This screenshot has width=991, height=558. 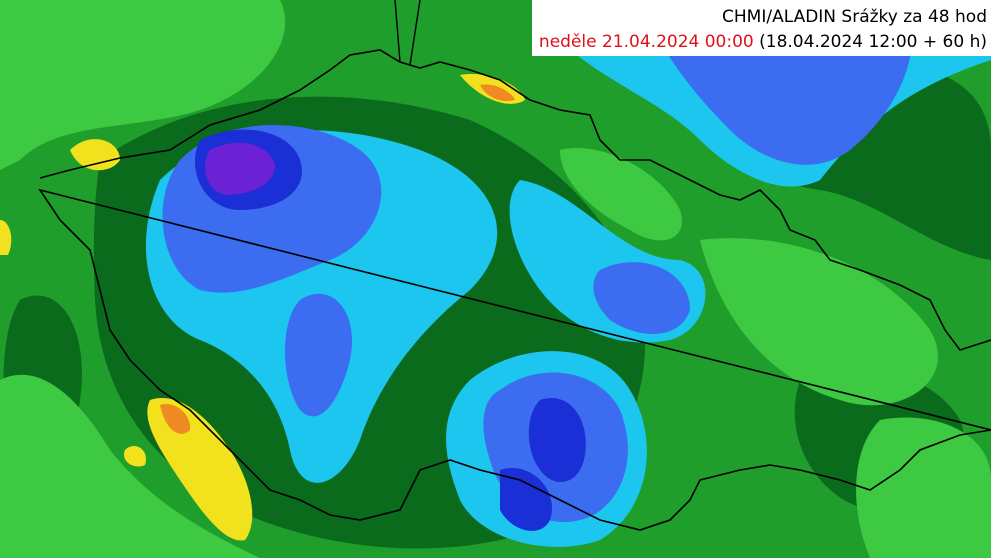 What do you see at coordinates (873, 42) in the screenshot?
I see `run-info: (18.04.2024 12:00 + 60 h)` at bounding box center [873, 42].